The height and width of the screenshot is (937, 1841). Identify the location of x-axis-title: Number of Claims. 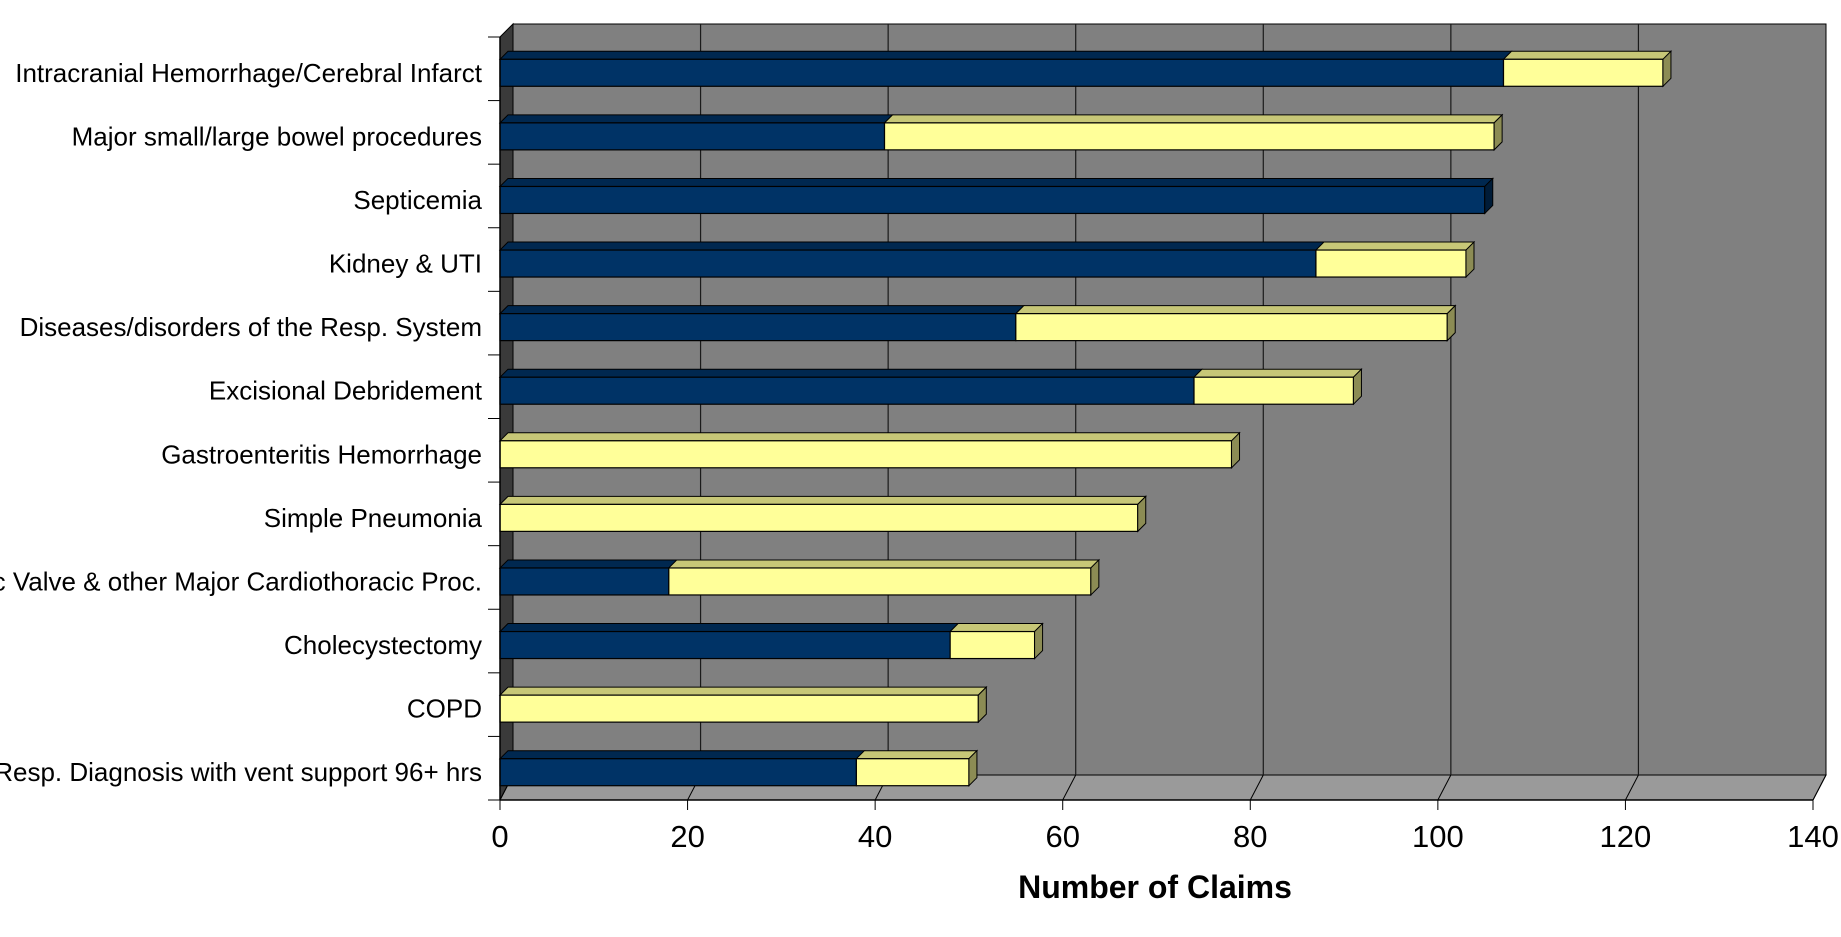
(1155, 887).